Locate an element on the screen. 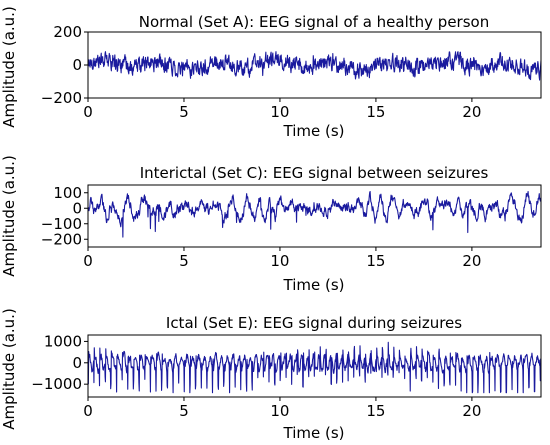 This screenshot has height=445, width=550. y-tick-label: 200 is located at coordinates (67, 32).